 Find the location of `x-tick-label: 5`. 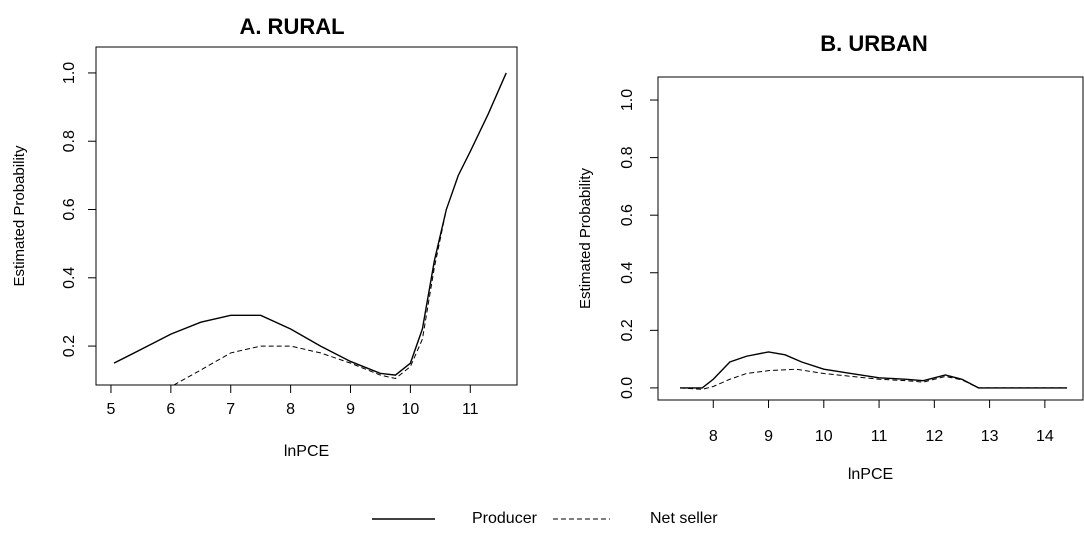

x-tick-label: 5 is located at coordinates (111, 409).